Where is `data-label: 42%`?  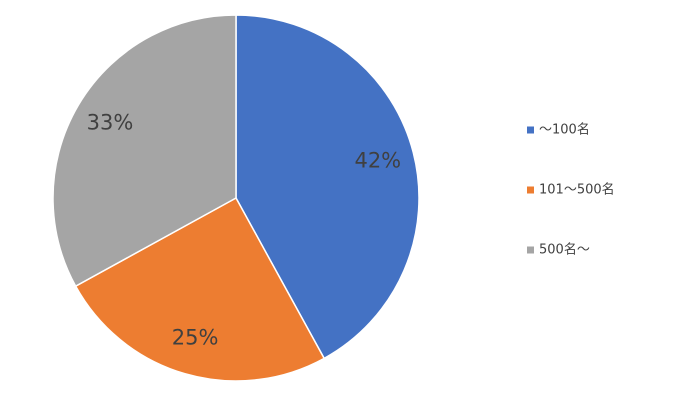
data-label: 42% is located at coordinates (377, 161).